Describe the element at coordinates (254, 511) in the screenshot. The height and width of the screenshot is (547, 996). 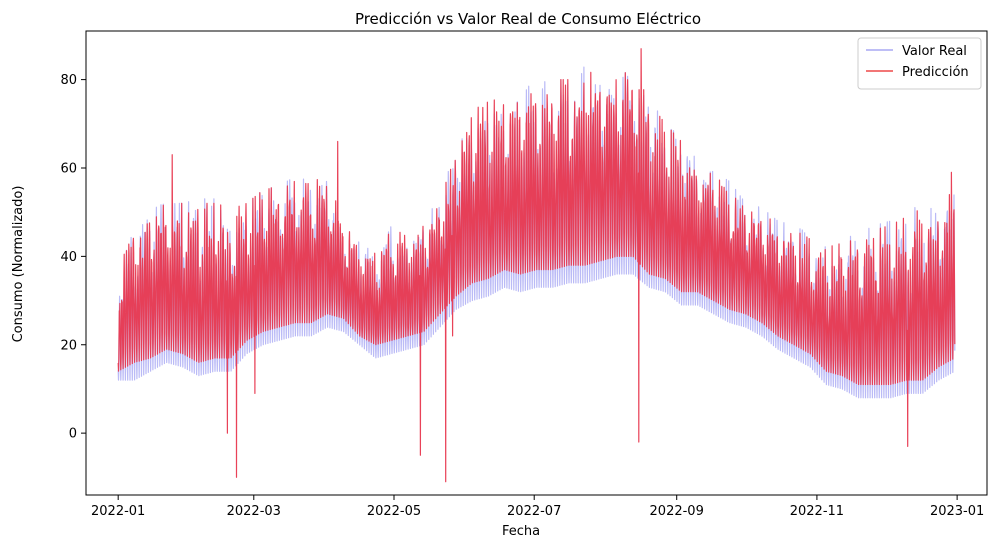
I see `x-tick-label: 2022-03` at that location.